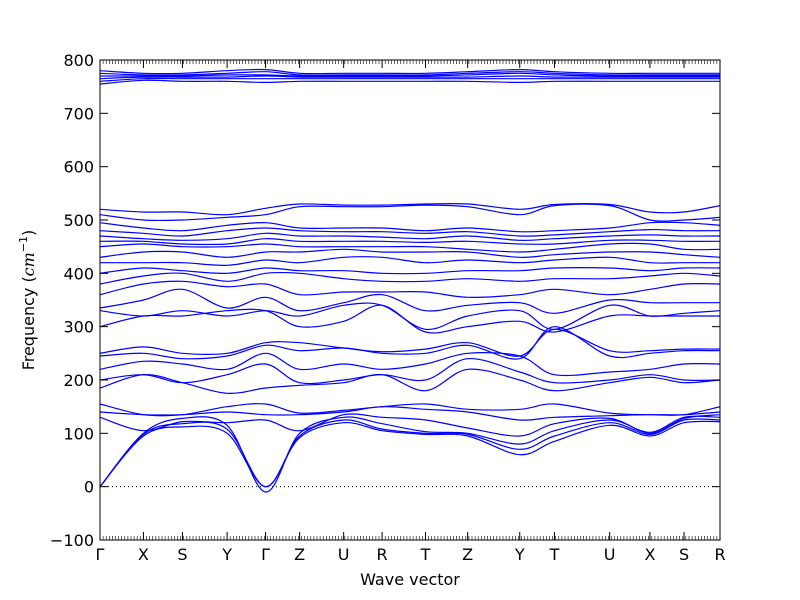 This screenshot has width=800, height=600. What do you see at coordinates (28, 323) in the screenshot?
I see `y-axis-title-text: Frequency (` at bounding box center [28, 323].